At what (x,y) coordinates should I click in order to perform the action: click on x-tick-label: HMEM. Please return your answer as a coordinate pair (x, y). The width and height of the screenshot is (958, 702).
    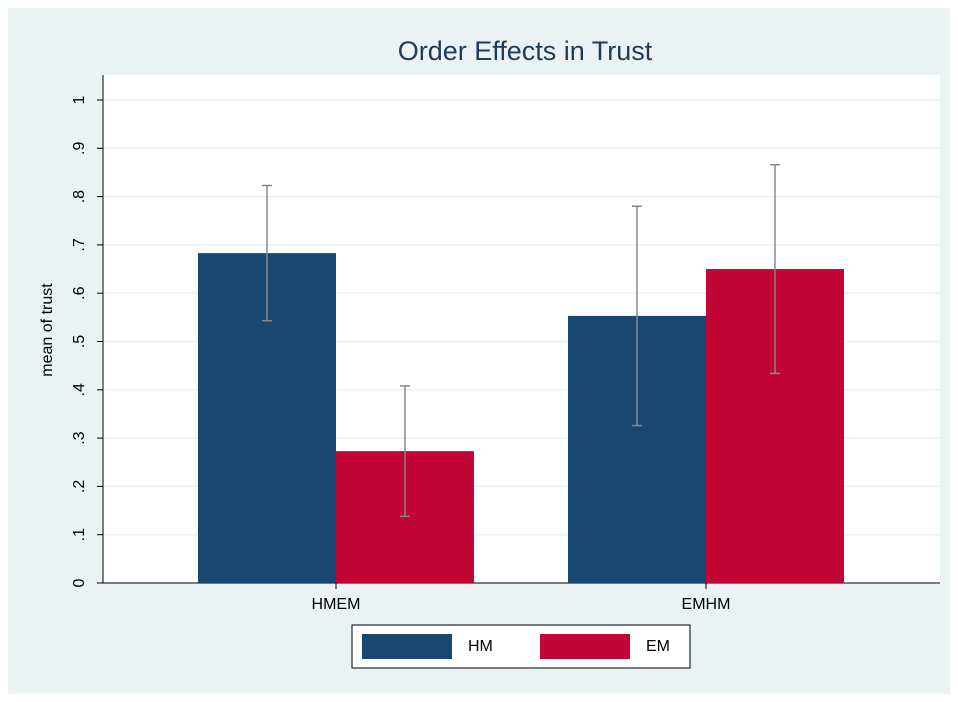
    Looking at the image, I should click on (336, 604).